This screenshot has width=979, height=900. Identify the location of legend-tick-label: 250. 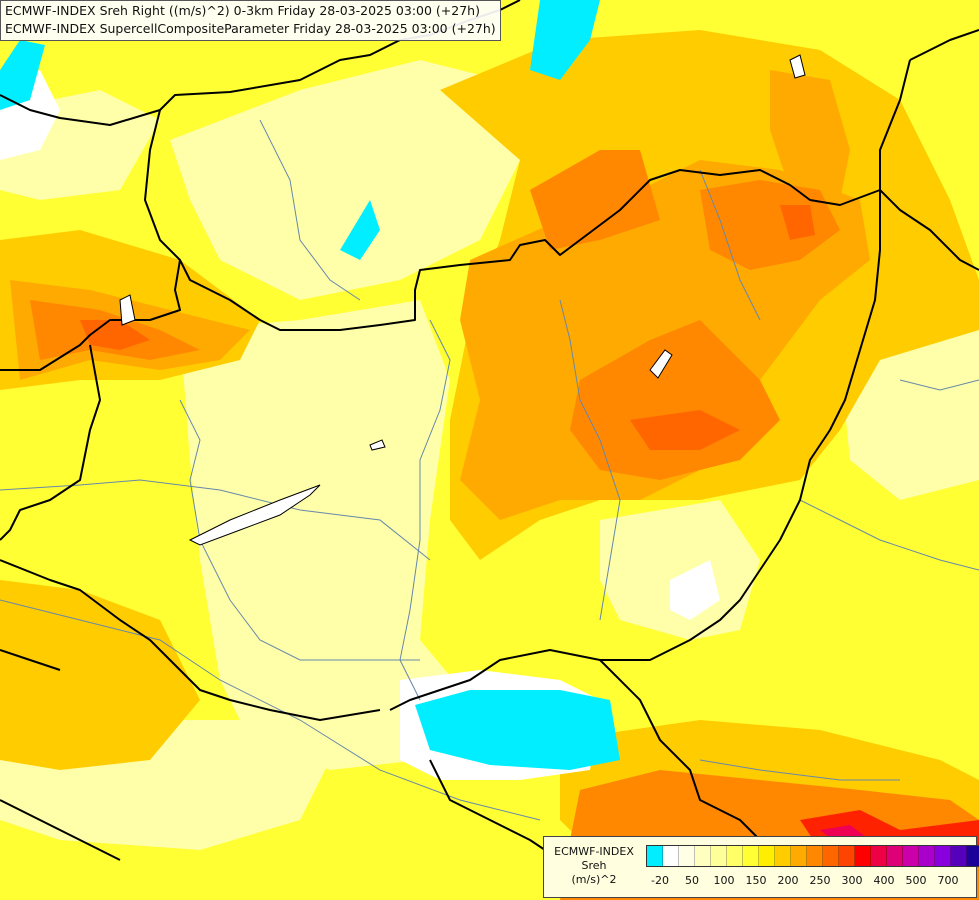
(820, 880).